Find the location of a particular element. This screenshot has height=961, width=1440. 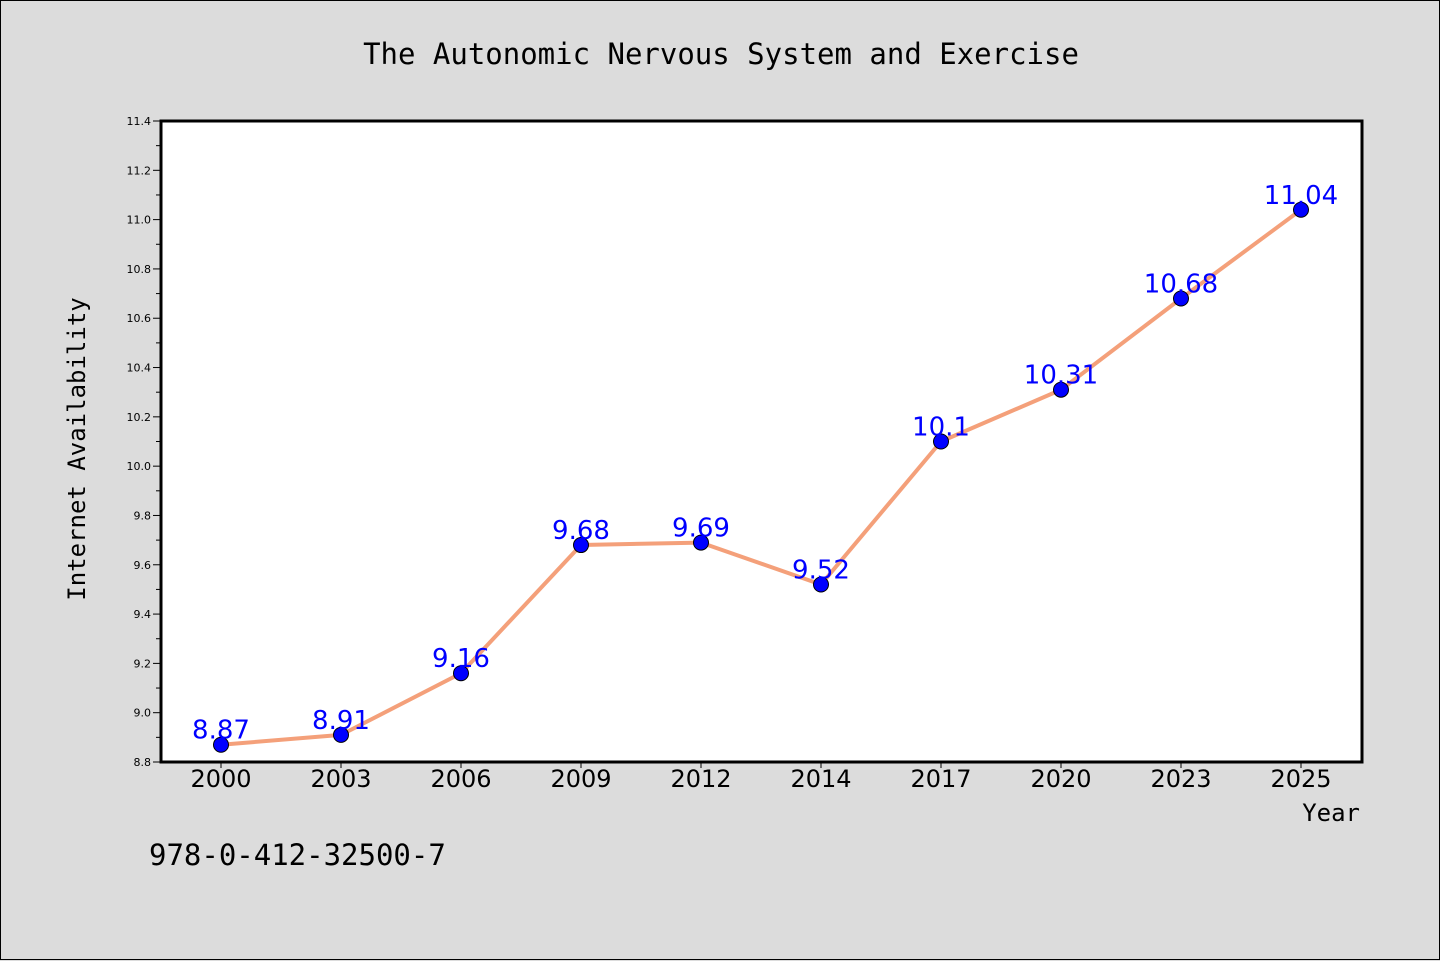

y-tick-label: 10.6 is located at coordinates (139, 318).